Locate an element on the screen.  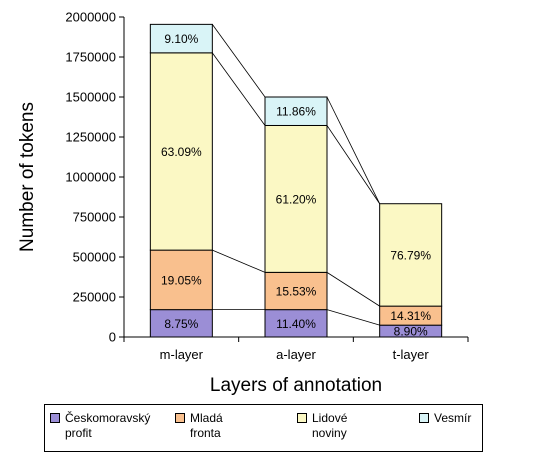
data-label: 61.20% is located at coordinates (296, 199).